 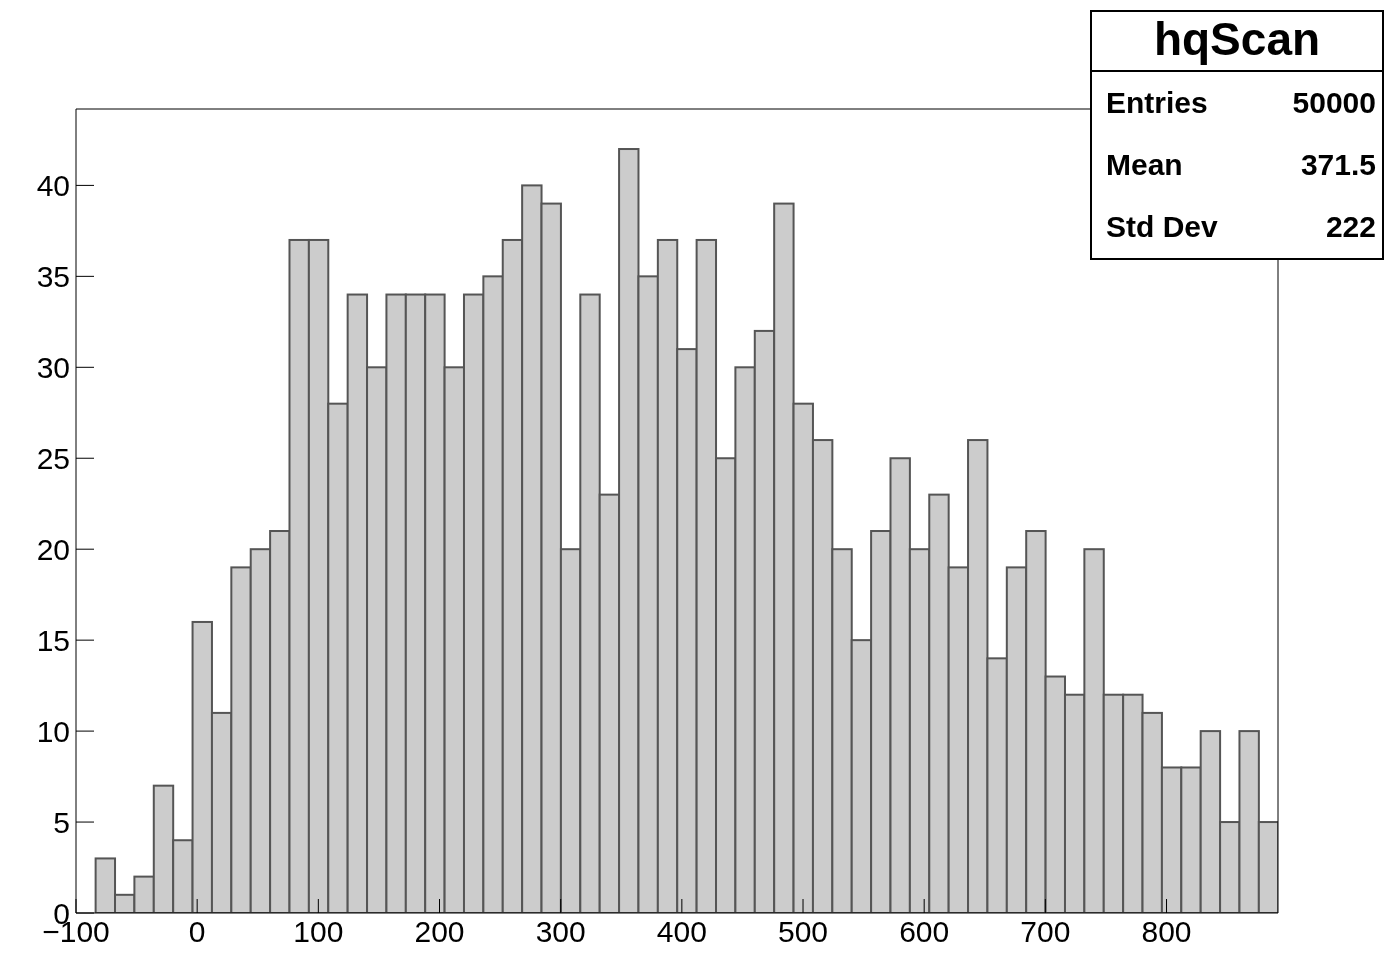 I want to click on x-tick-label: 600, so click(x=924, y=932).